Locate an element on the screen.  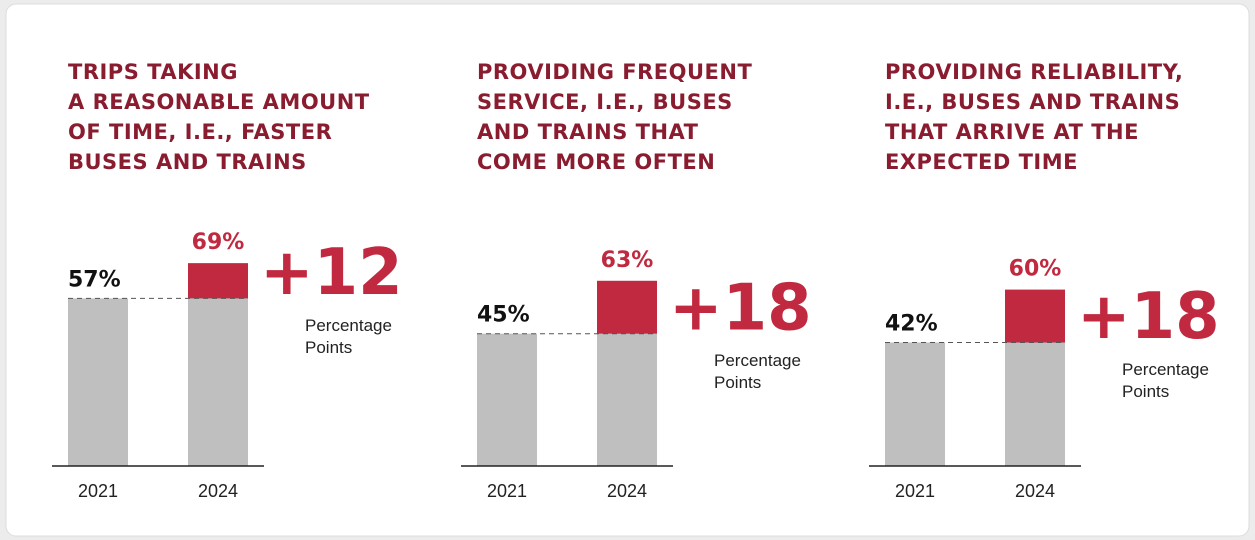
data-label: 69% is located at coordinates (218, 242).